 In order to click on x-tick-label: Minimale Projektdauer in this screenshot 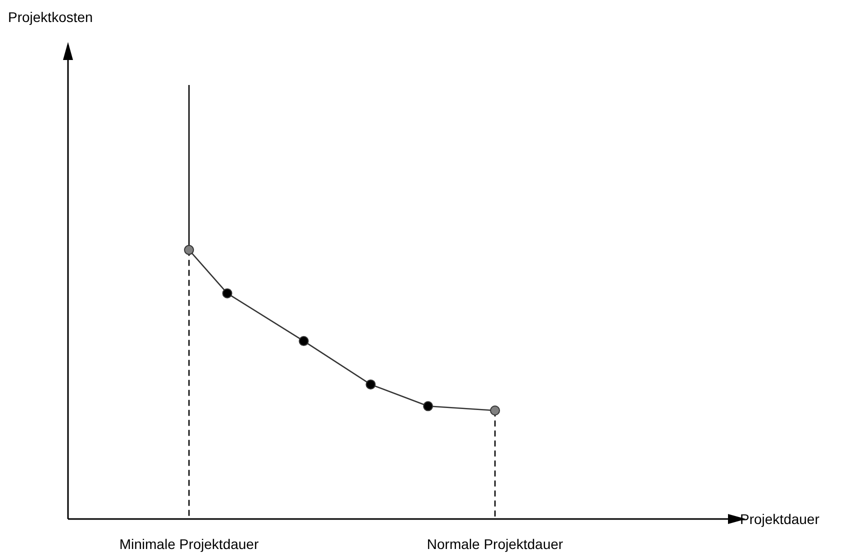, I will do `click(189, 544)`.